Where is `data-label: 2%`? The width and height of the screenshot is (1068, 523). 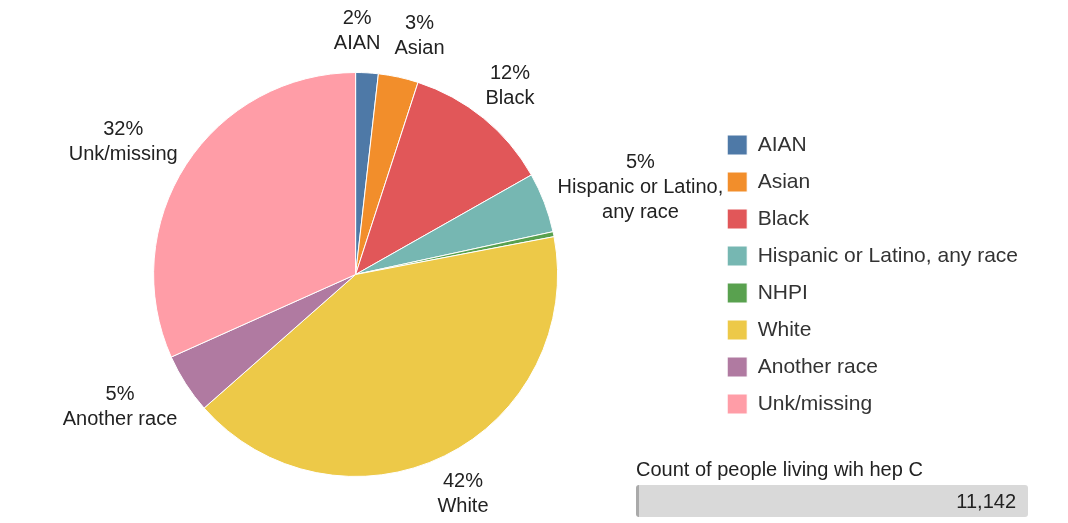 data-label: 2% is located at coordinates (357, 16).